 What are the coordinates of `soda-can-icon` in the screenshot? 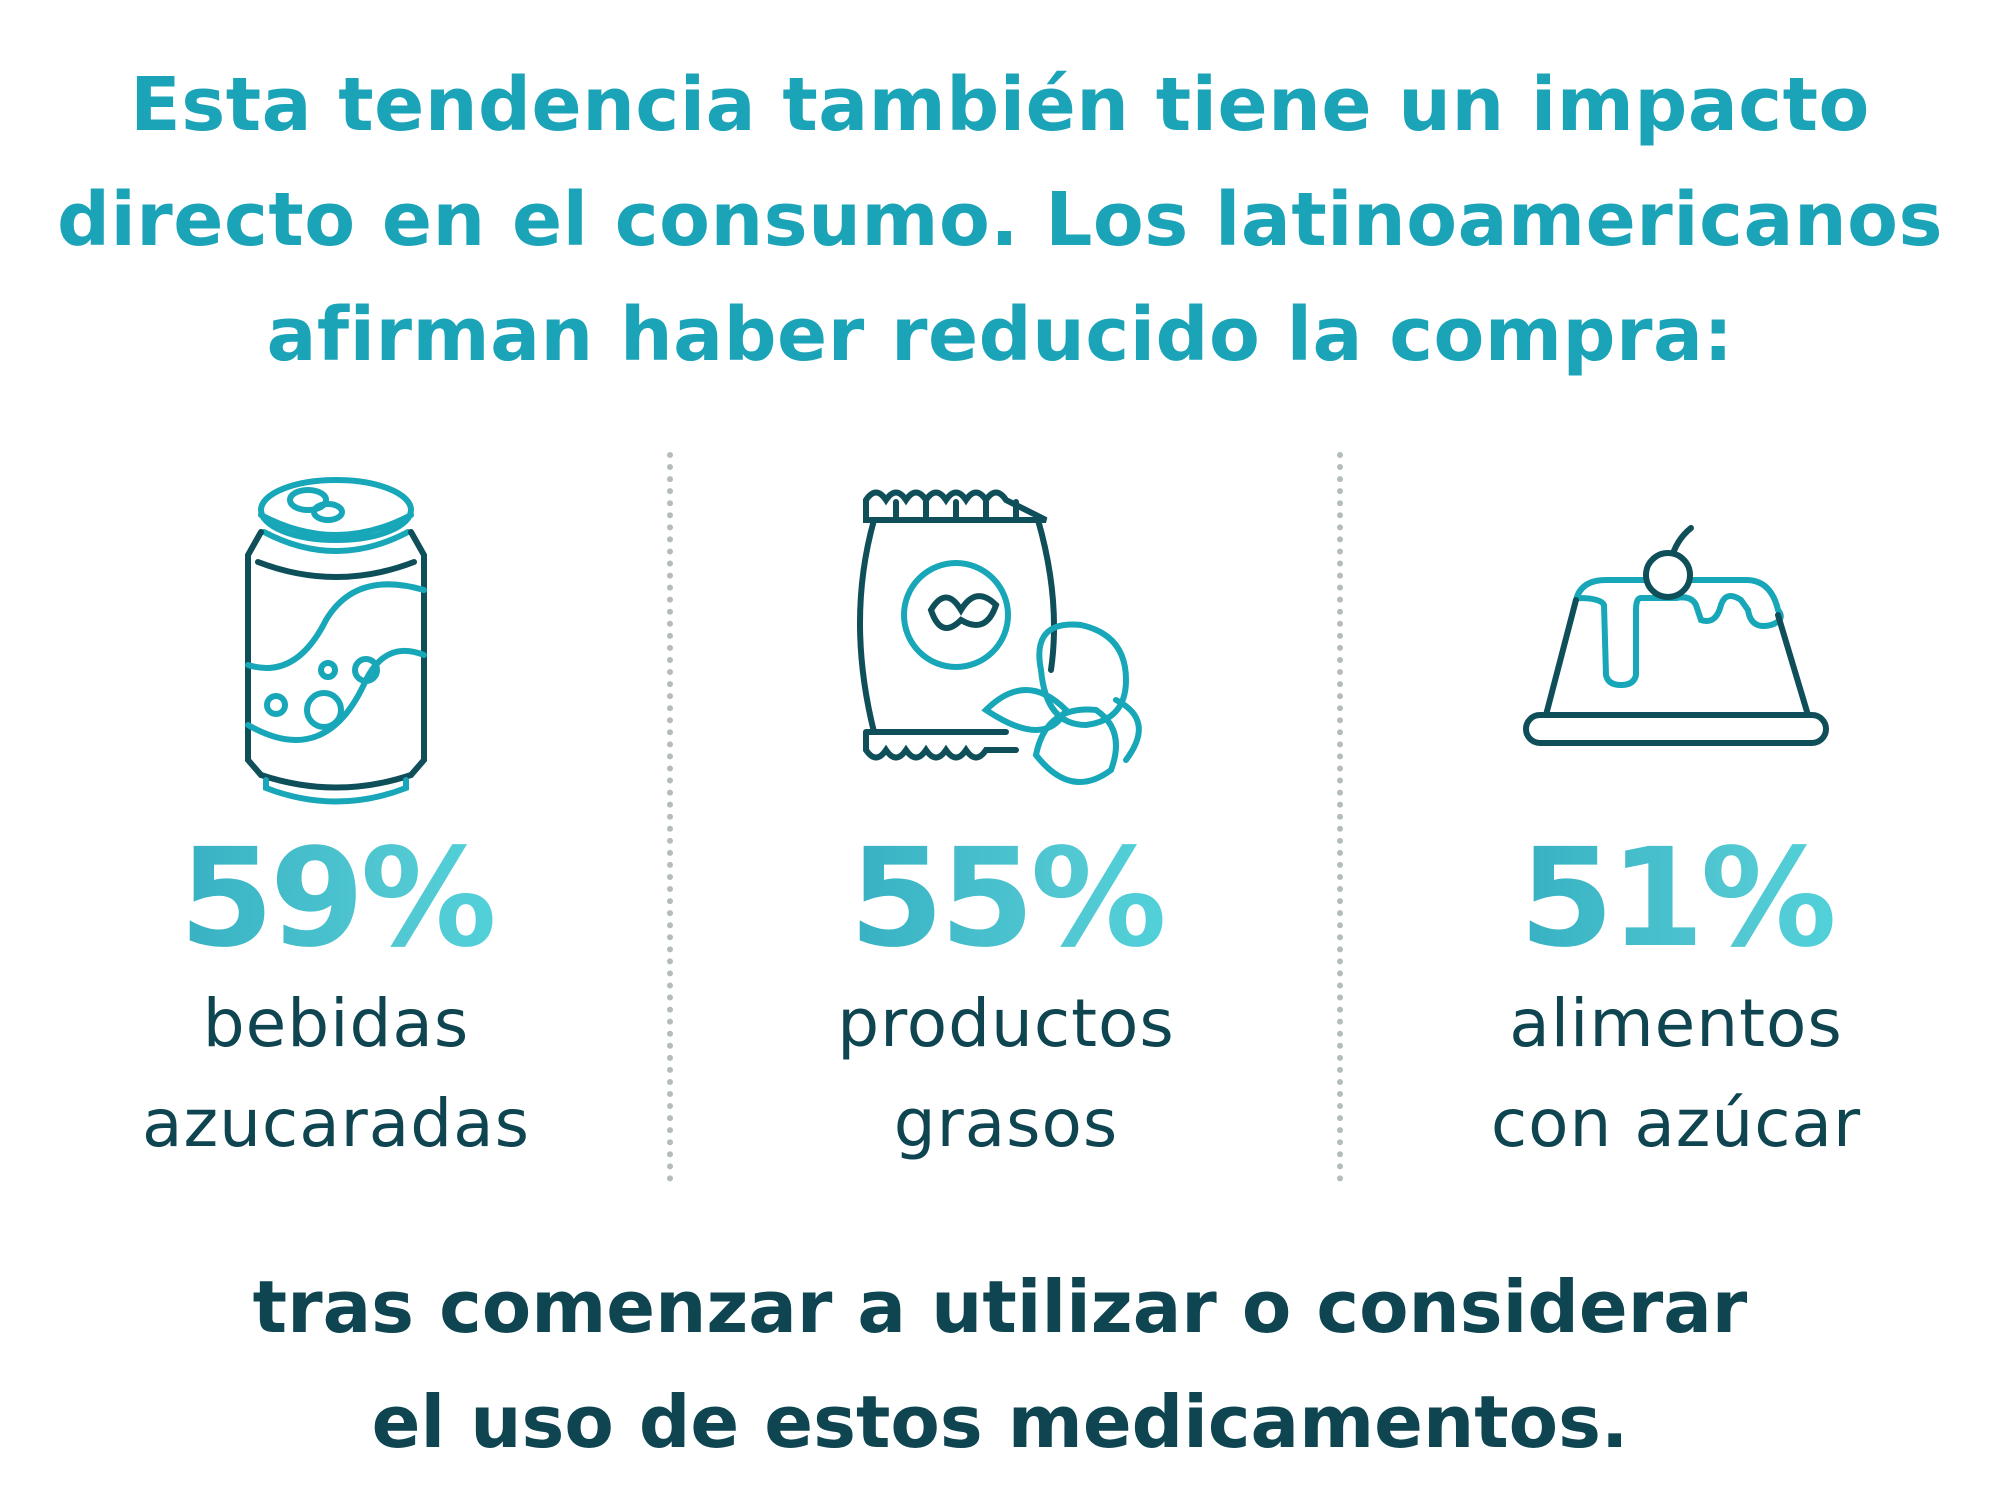 It's located at (336, 641).